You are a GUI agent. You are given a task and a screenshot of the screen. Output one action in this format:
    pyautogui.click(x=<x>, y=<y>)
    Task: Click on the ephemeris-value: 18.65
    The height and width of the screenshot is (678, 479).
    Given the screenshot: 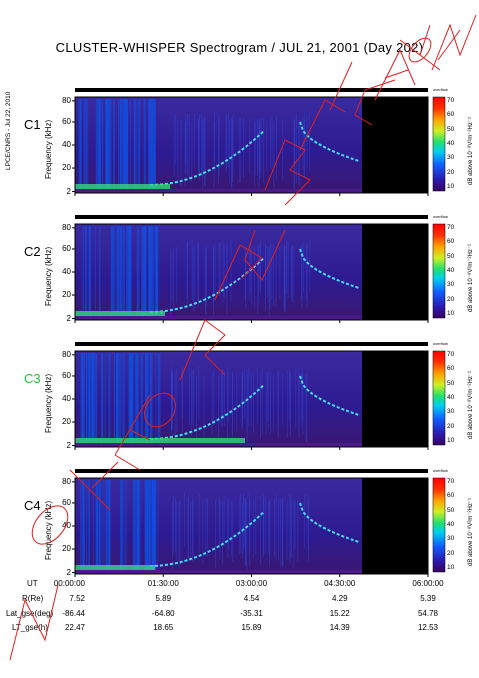 What is the action you would take?
    pyautogui.click(x=163, y=627)
    